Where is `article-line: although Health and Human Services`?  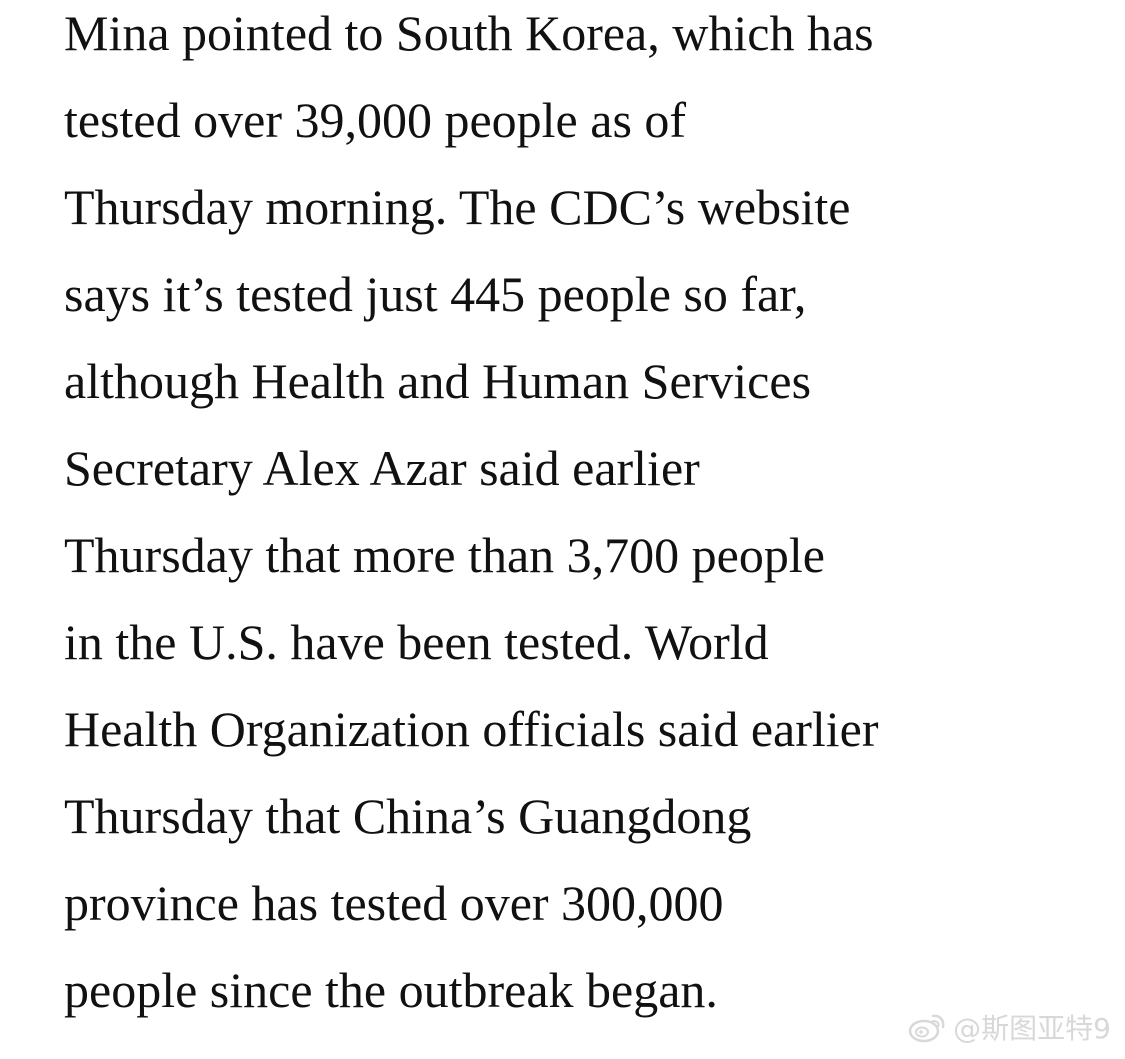
article-line: although Health and Human Services is located at coordinates (438, 381).